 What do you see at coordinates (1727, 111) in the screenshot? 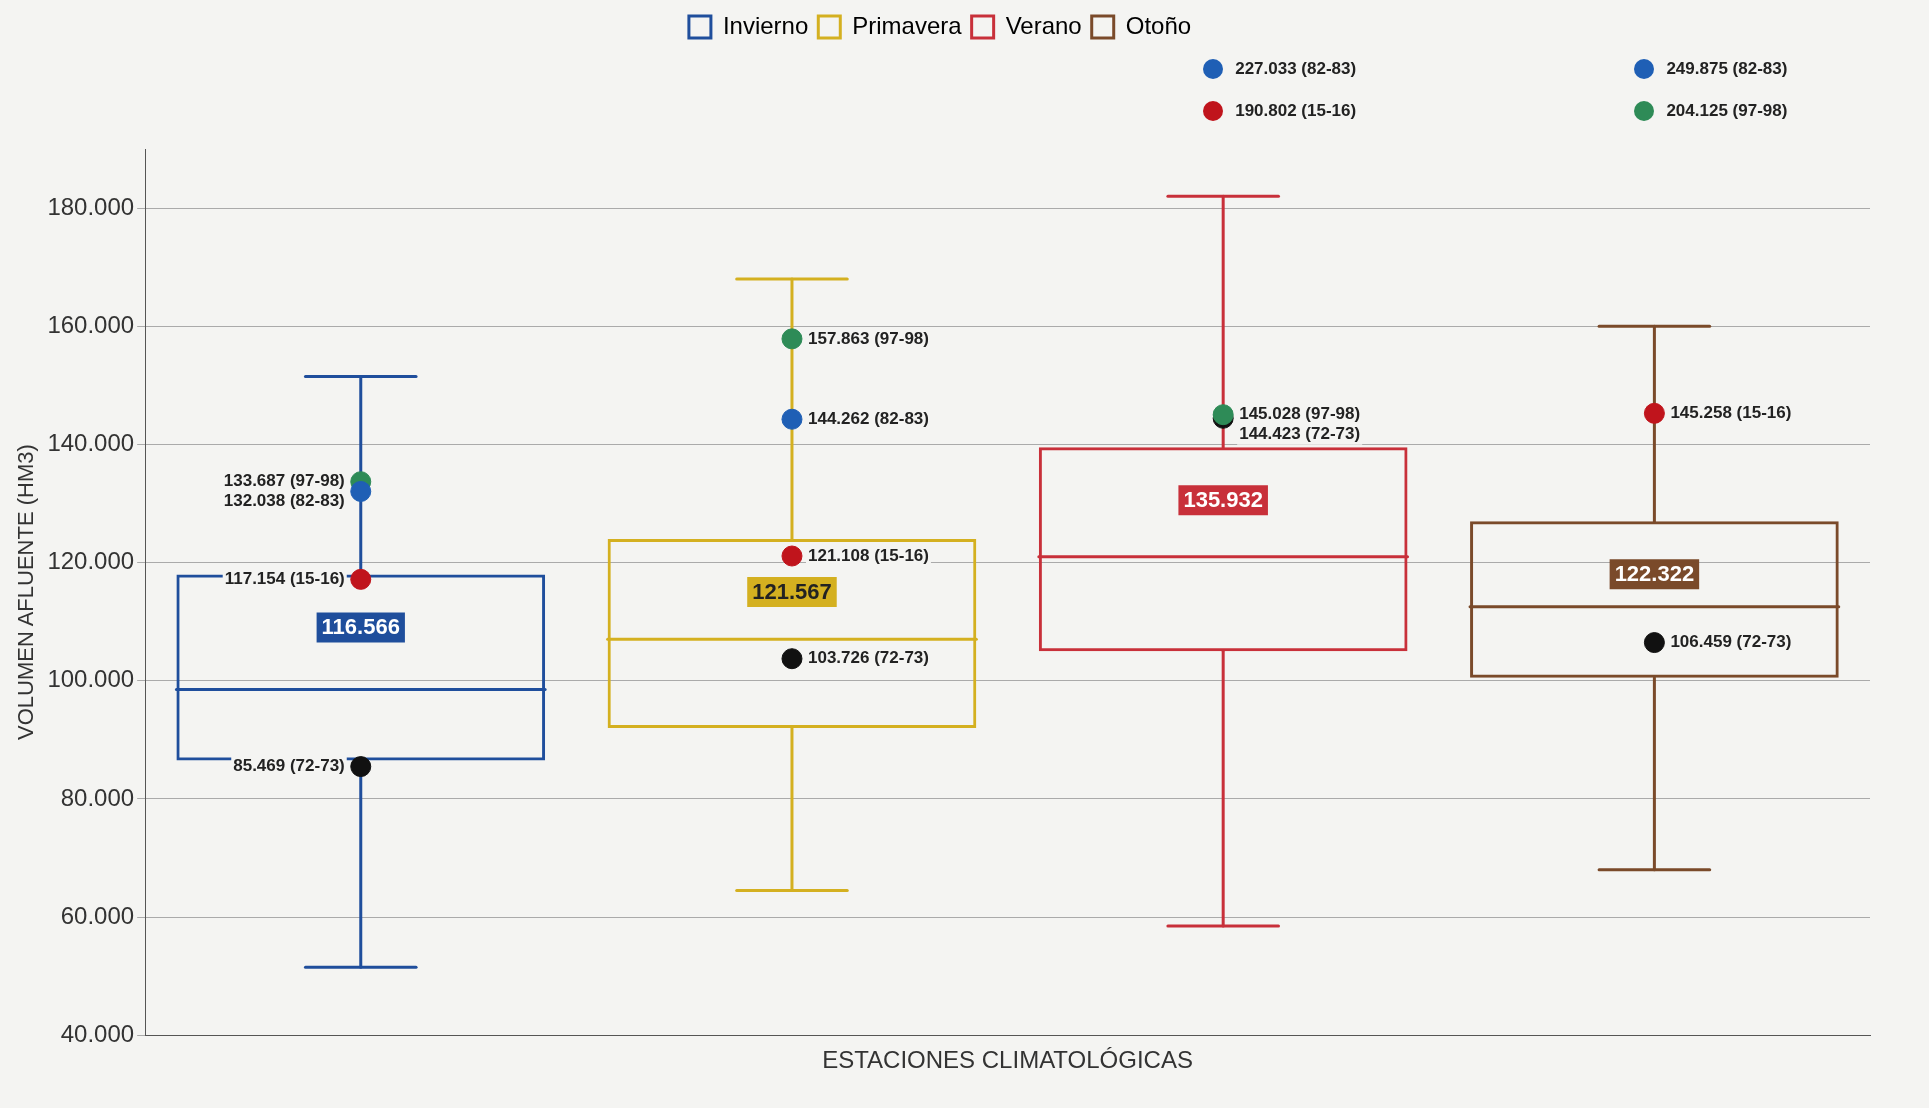
I see `text: 204.125 (97-98)` at bounding box center [1727, 111].